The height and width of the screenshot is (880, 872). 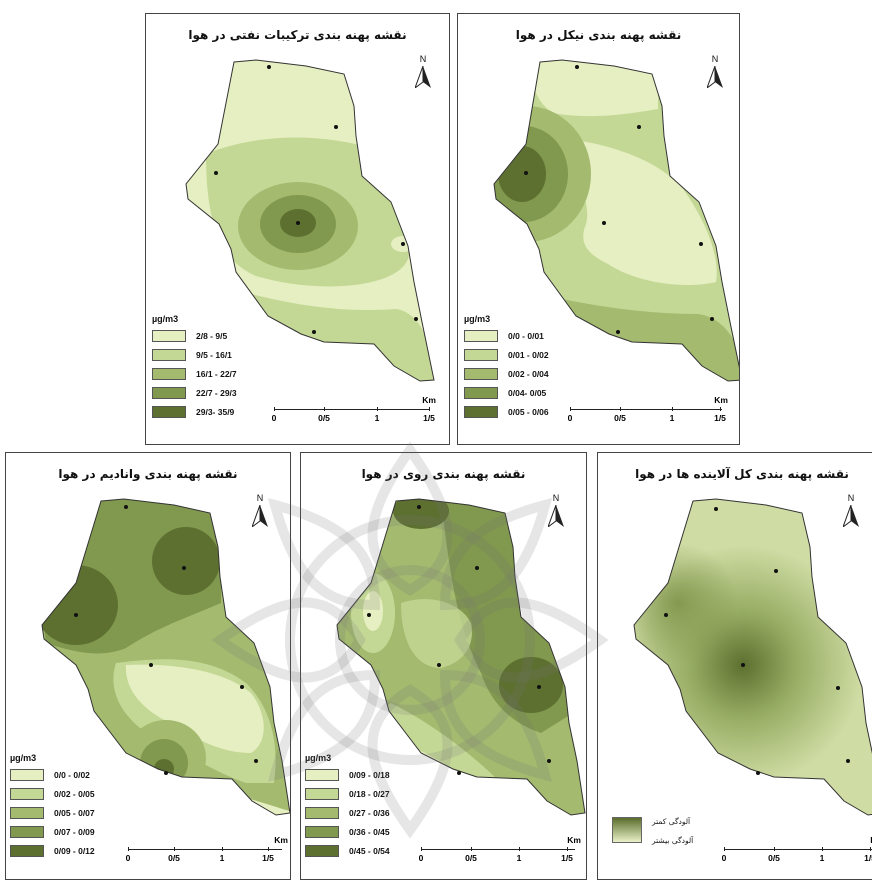 I want to click on legend-item: 0/05 - 0/06, so click(x=506, y=411).